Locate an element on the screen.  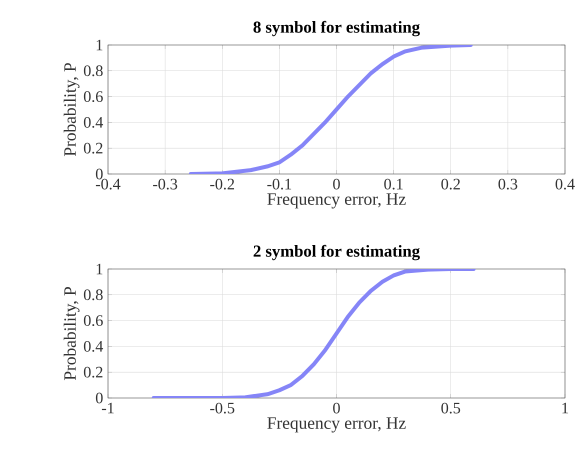
x-tick-label: 0.3 is located at coordinates (508, 184).